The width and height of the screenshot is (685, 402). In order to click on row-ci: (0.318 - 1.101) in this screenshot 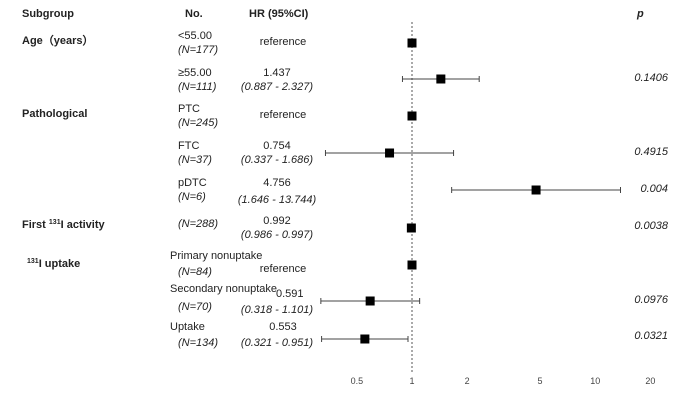, I will do `click(277, 310)`.